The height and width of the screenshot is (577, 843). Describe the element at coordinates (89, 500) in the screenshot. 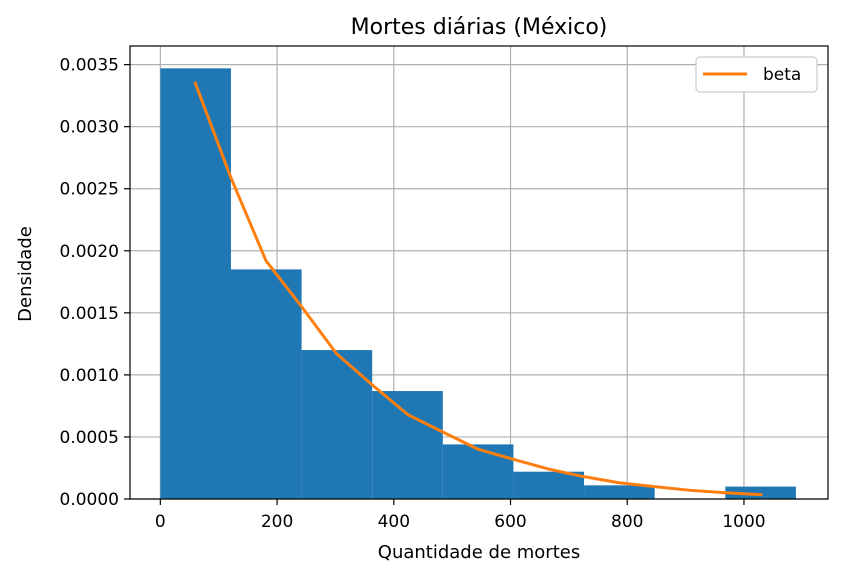

I see `y-tick-label: 0.0000` at that location.